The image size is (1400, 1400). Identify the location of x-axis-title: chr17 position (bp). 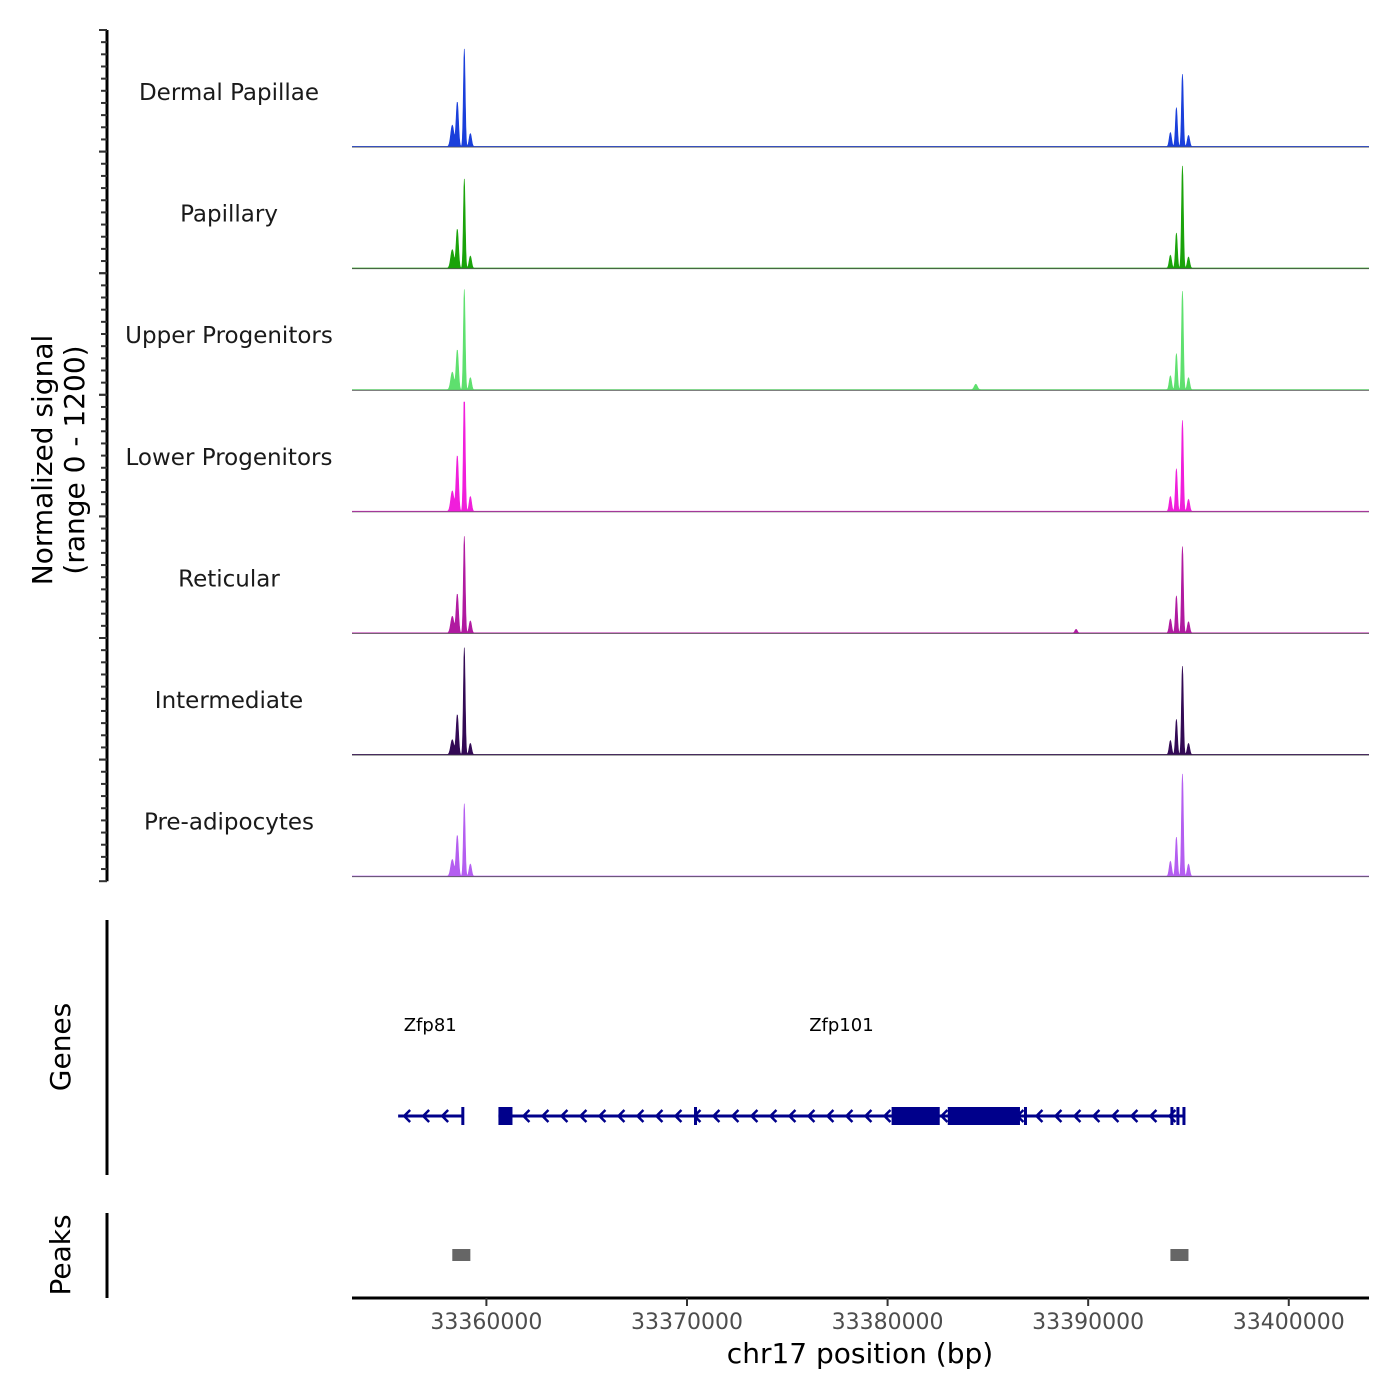
(860, 1353).